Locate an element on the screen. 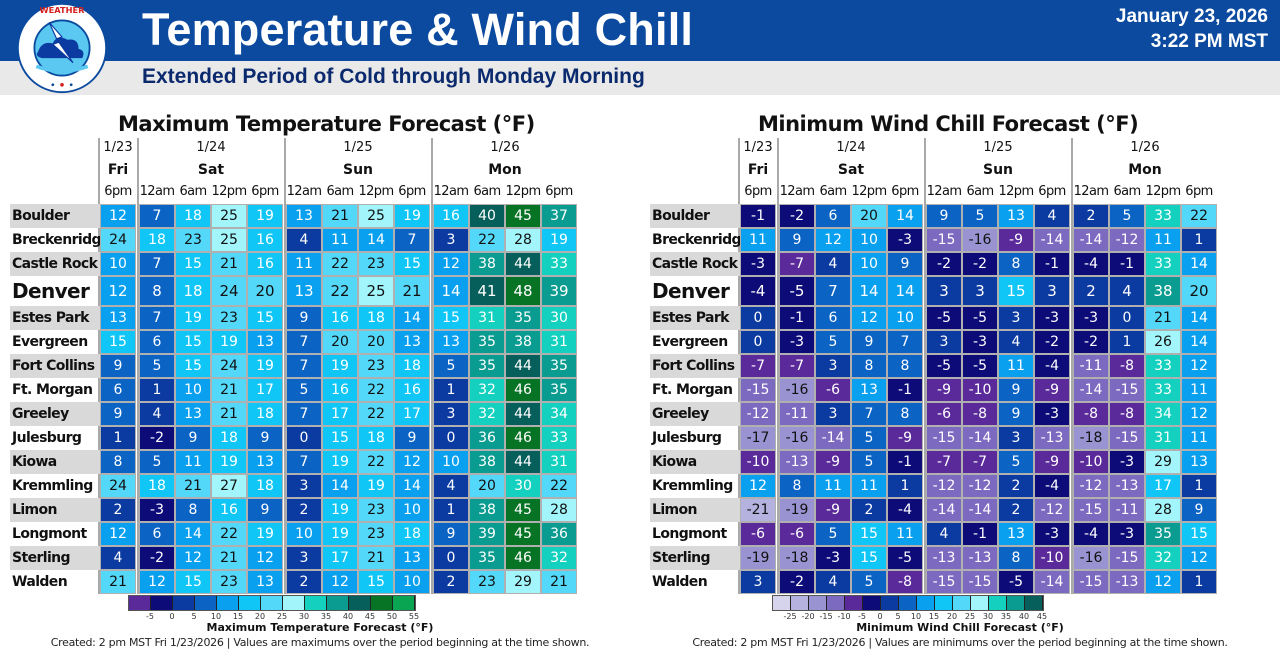 Image resolution: width=1280 pixels, height=668 pixels. forecast-cell: -8 is located at coordinates (1127, 414).